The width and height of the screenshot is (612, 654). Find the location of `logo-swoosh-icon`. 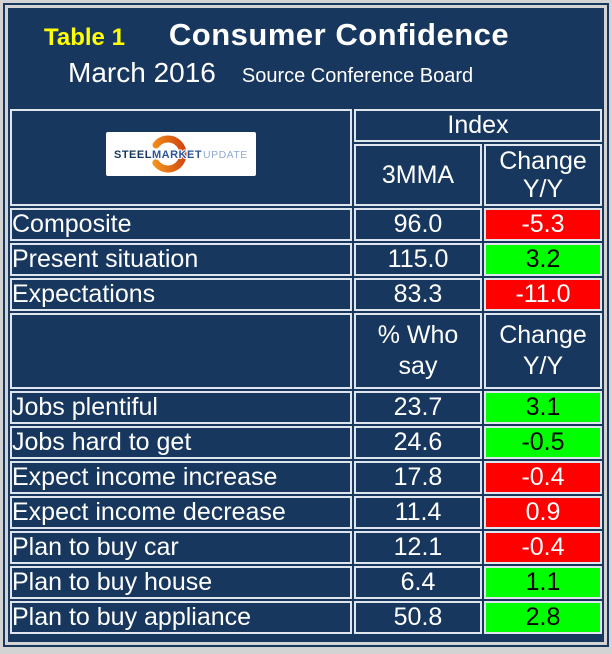

logo-swoosh-icon is located at coordinates (168, 154).